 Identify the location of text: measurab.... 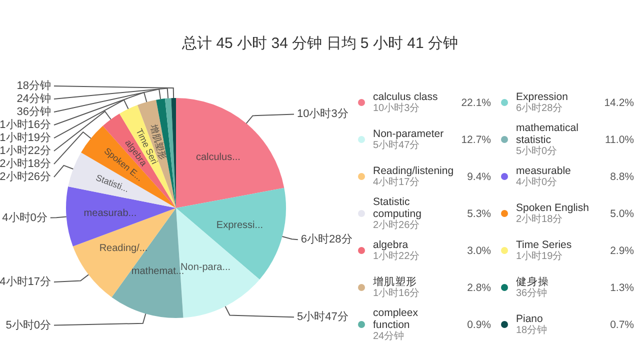
(110, 214).